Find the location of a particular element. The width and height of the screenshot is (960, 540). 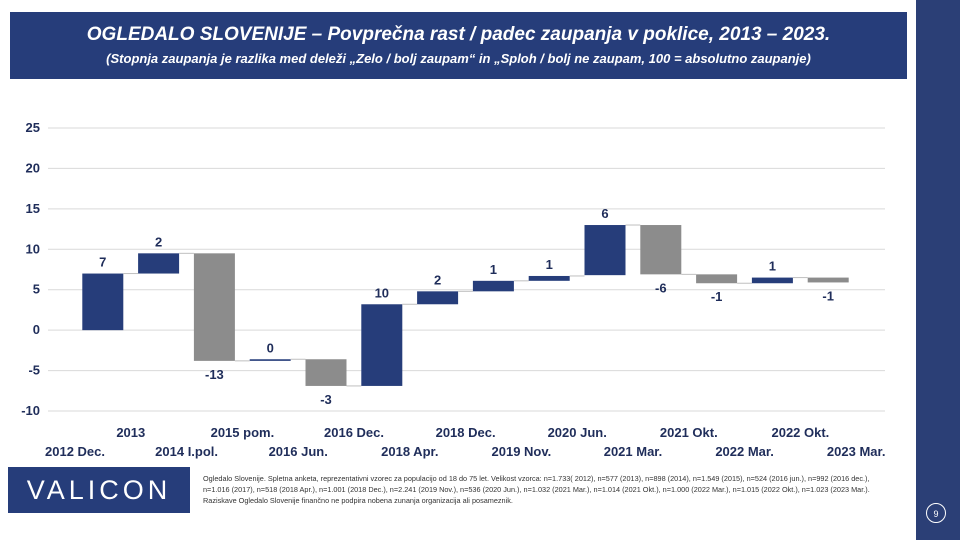

x-category-label: 2016 Jun. is located at coordinates (298, 451).